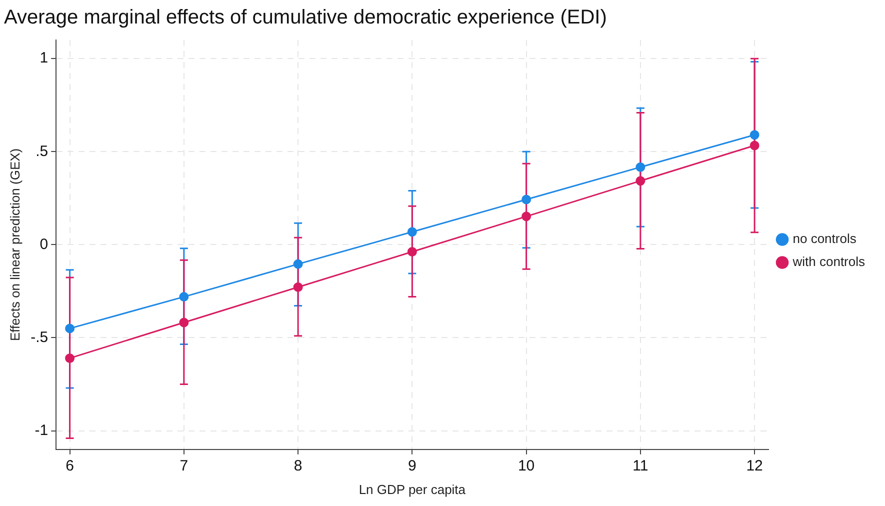  Describe the element at coordinates (412, 489) in the screenshot. I see `x-axis-title: Ln GDP per capita` at that location.